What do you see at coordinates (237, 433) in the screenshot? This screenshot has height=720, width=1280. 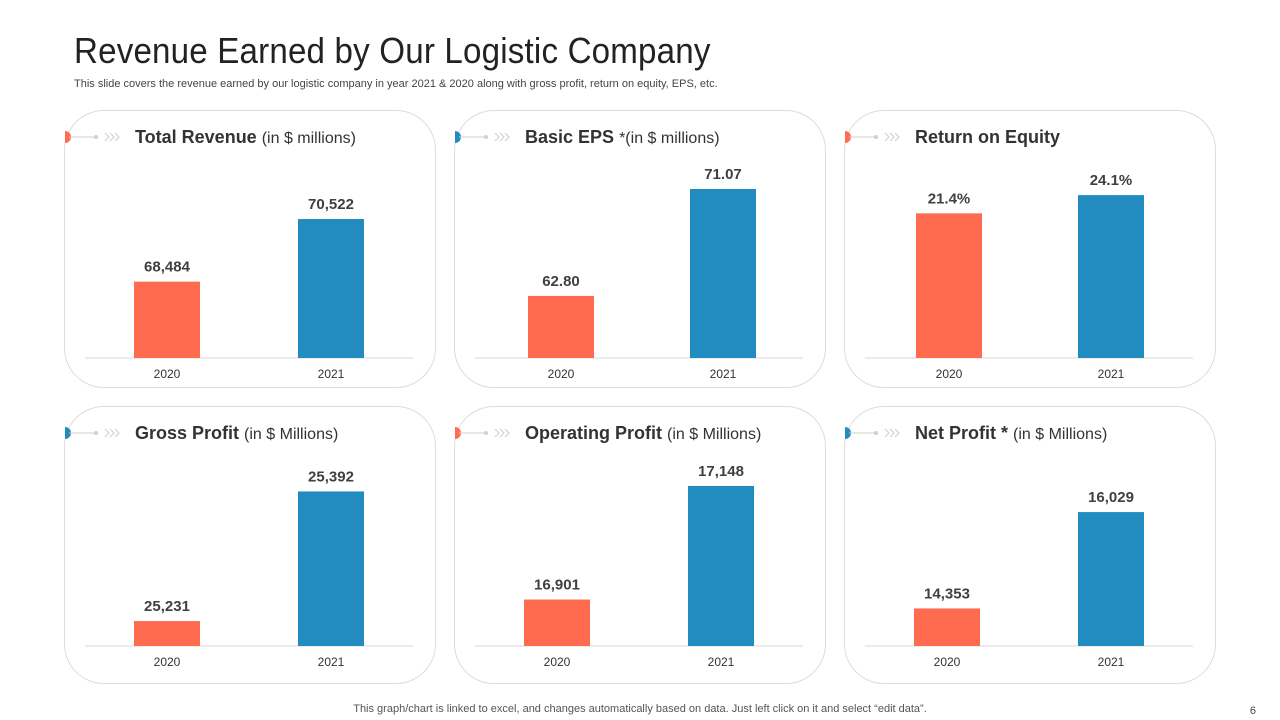 I see `card-title: Gross Profit (in $ Millions)` at bounding box center [237, 433].